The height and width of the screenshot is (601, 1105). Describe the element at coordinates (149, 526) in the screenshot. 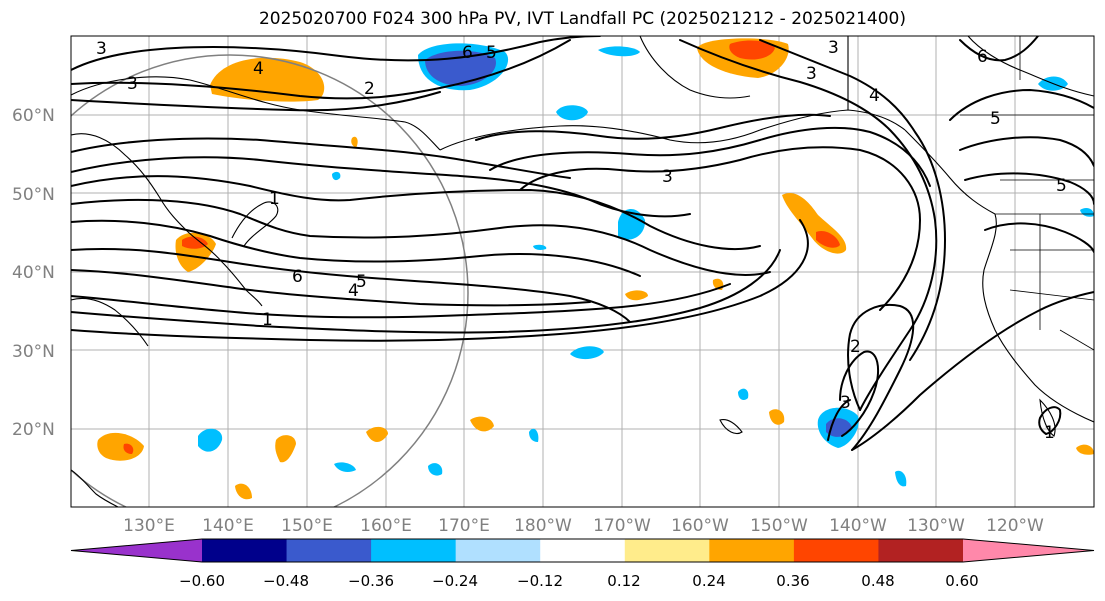

I see `lon-label: 130°E` at that location.